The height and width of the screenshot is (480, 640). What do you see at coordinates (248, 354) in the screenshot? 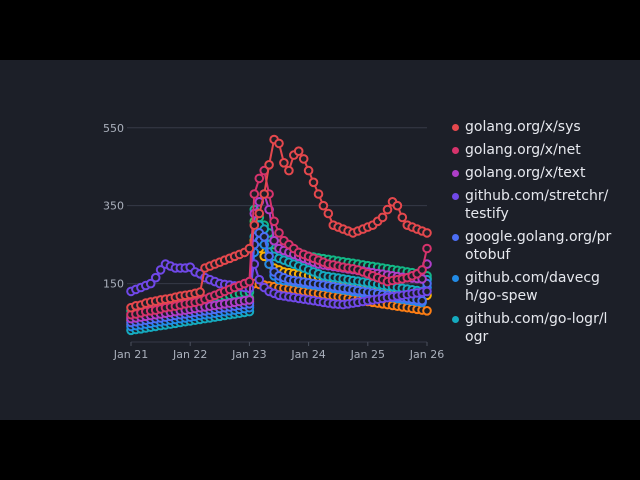
I see `x-tick-label: Jan 23` at bounding box center [248, 354].